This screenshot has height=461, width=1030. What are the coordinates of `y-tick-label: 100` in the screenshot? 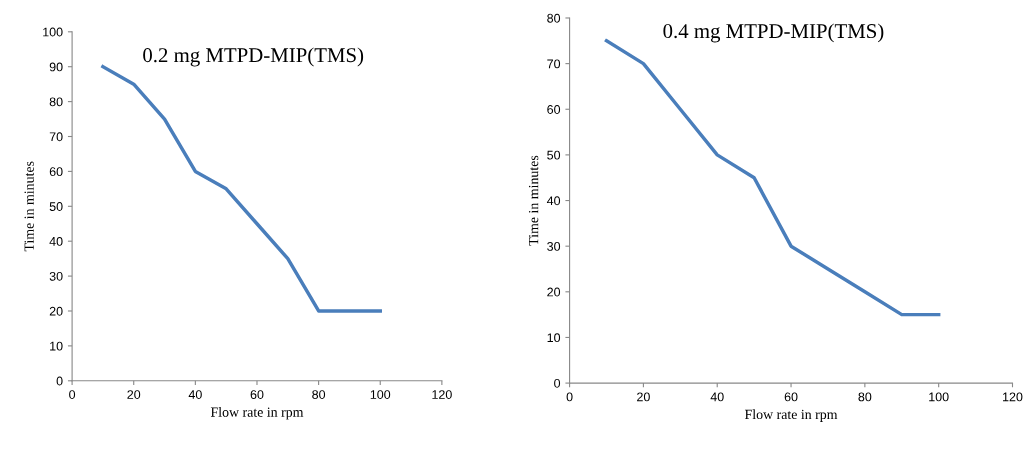 It's located at (53, 32).